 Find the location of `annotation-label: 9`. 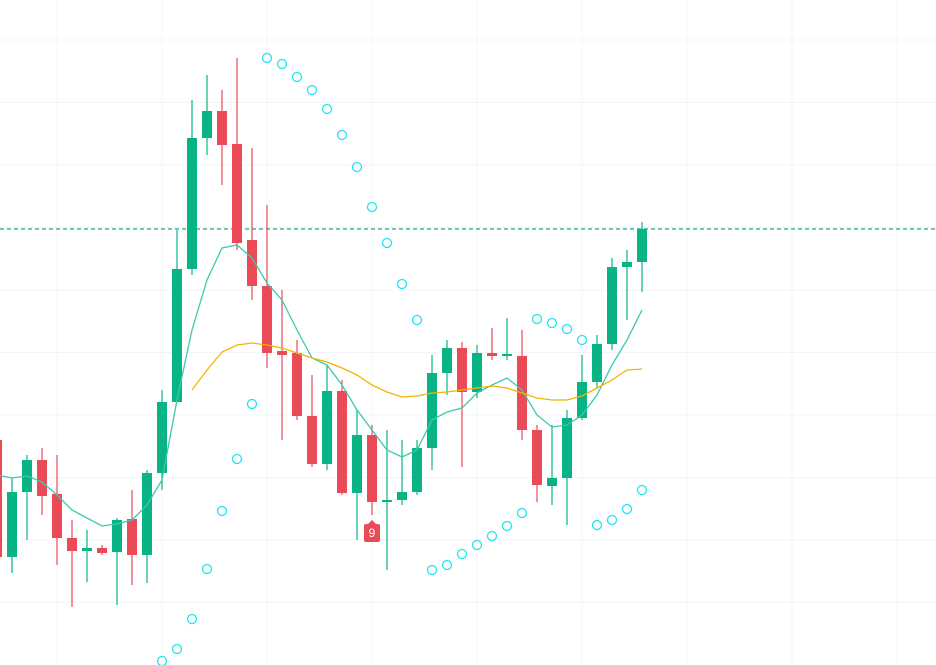

annotation-label: 9 is located at coordinates (372, 533).